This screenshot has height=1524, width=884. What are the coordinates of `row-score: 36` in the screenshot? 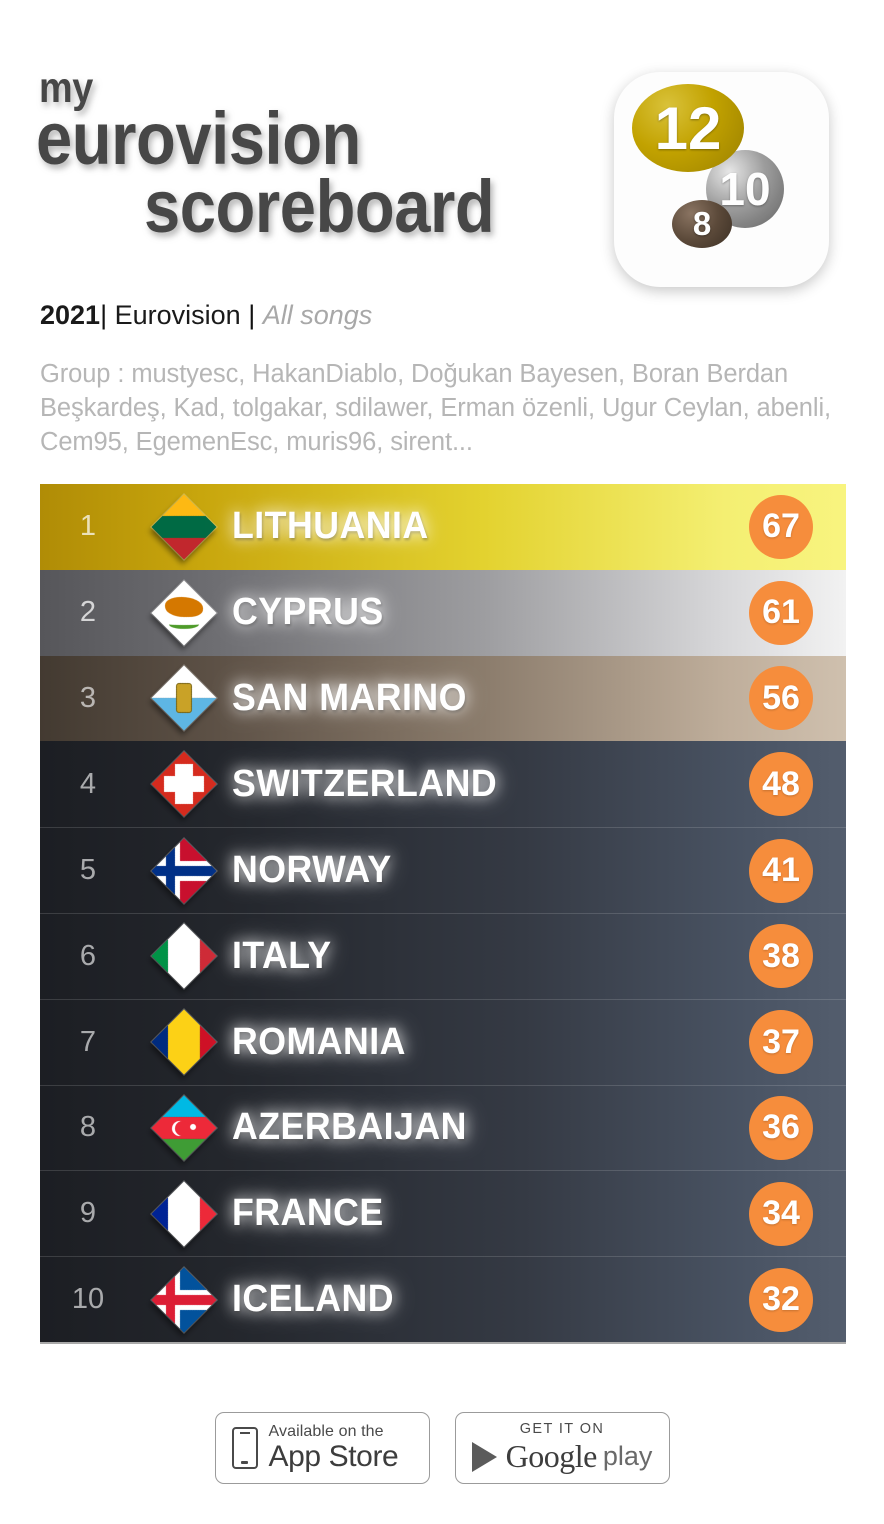 It's located at (781, 1127).